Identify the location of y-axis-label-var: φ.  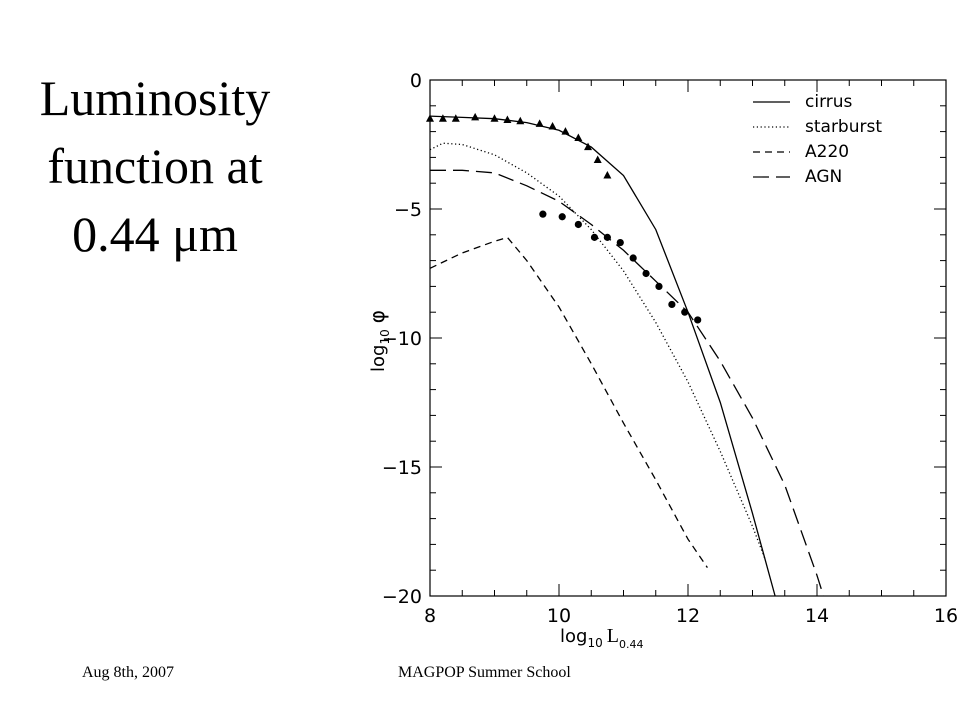
(377, 316).